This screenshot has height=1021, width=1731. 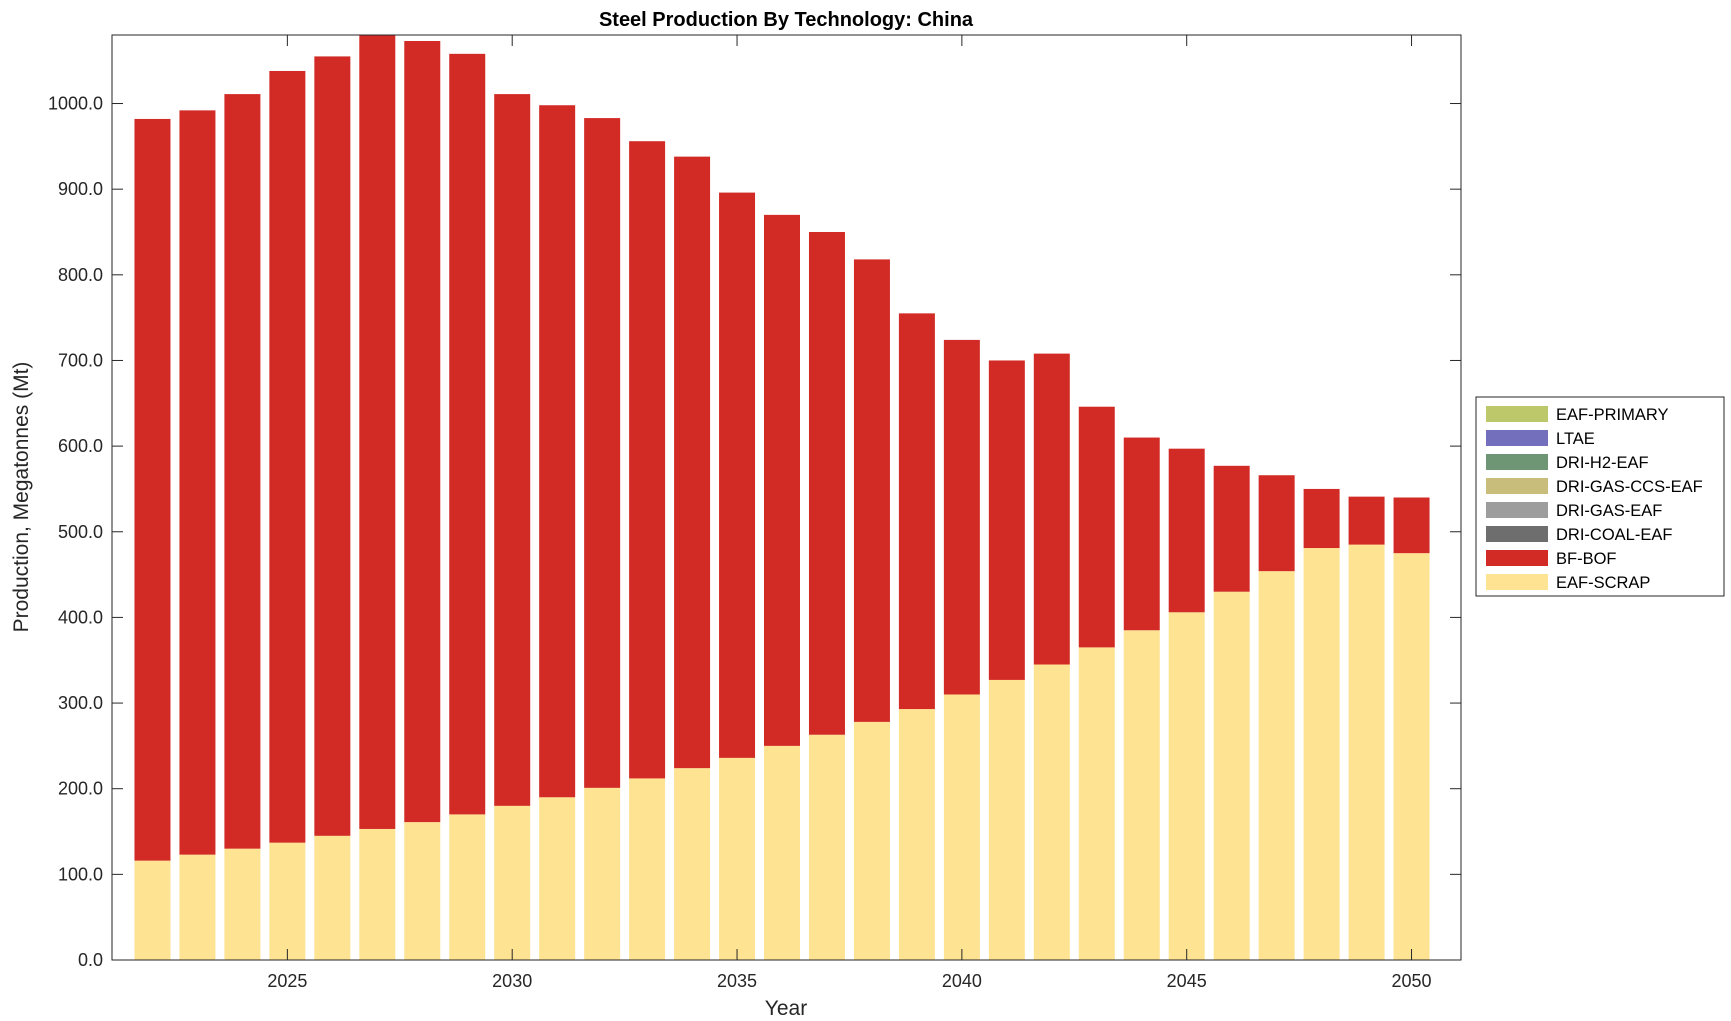 What do you see at coordinates (647, 869) in the screenshot?
I see `bar-eaf-scrap-2033` at bounding box center [647, 869].